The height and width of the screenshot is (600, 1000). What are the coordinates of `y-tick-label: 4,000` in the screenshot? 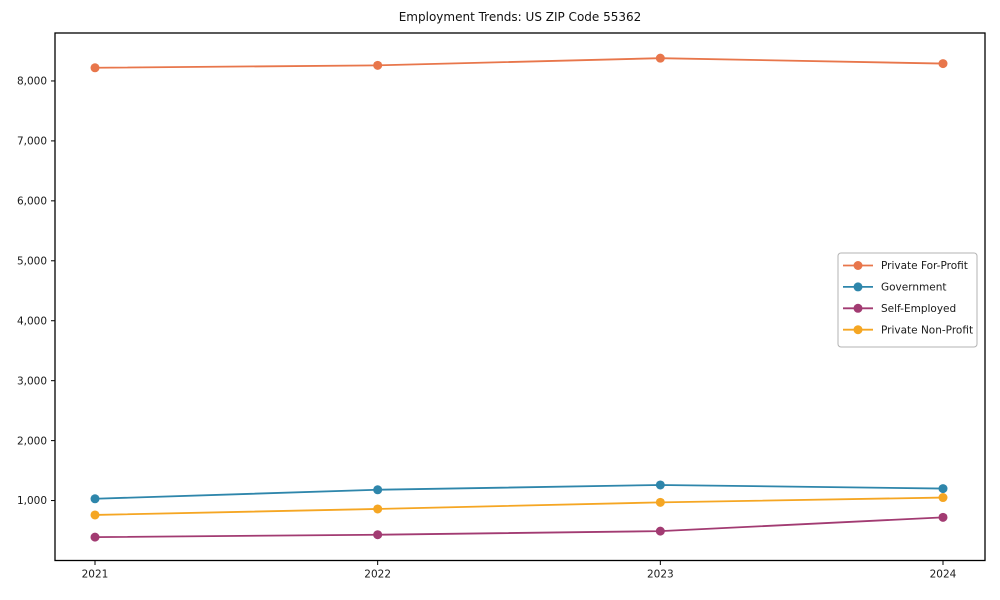 It's located at (32, 321).